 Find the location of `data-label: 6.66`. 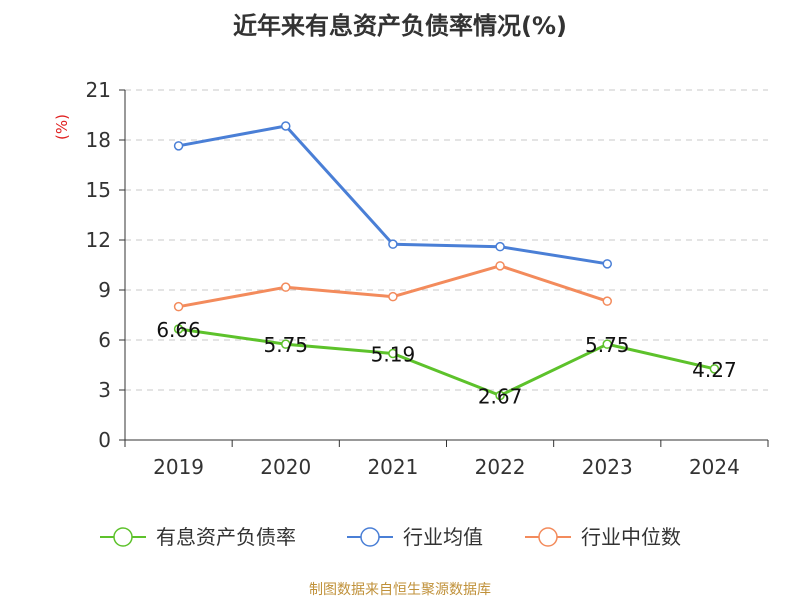

data-label: 6.66 is located at coordinates (178, 330).